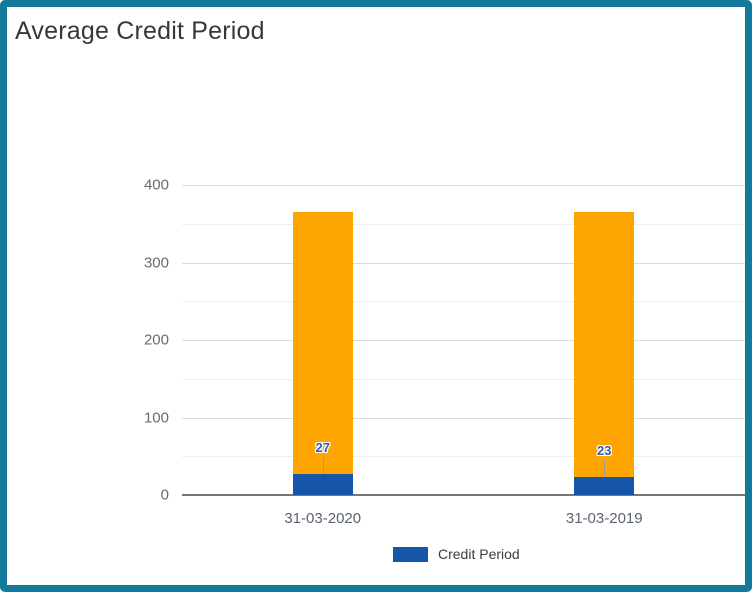 The image size is (752, 592). Describe the element at coordinates (322, 448) in the screenshot. I see `data-label: 27` at that location.